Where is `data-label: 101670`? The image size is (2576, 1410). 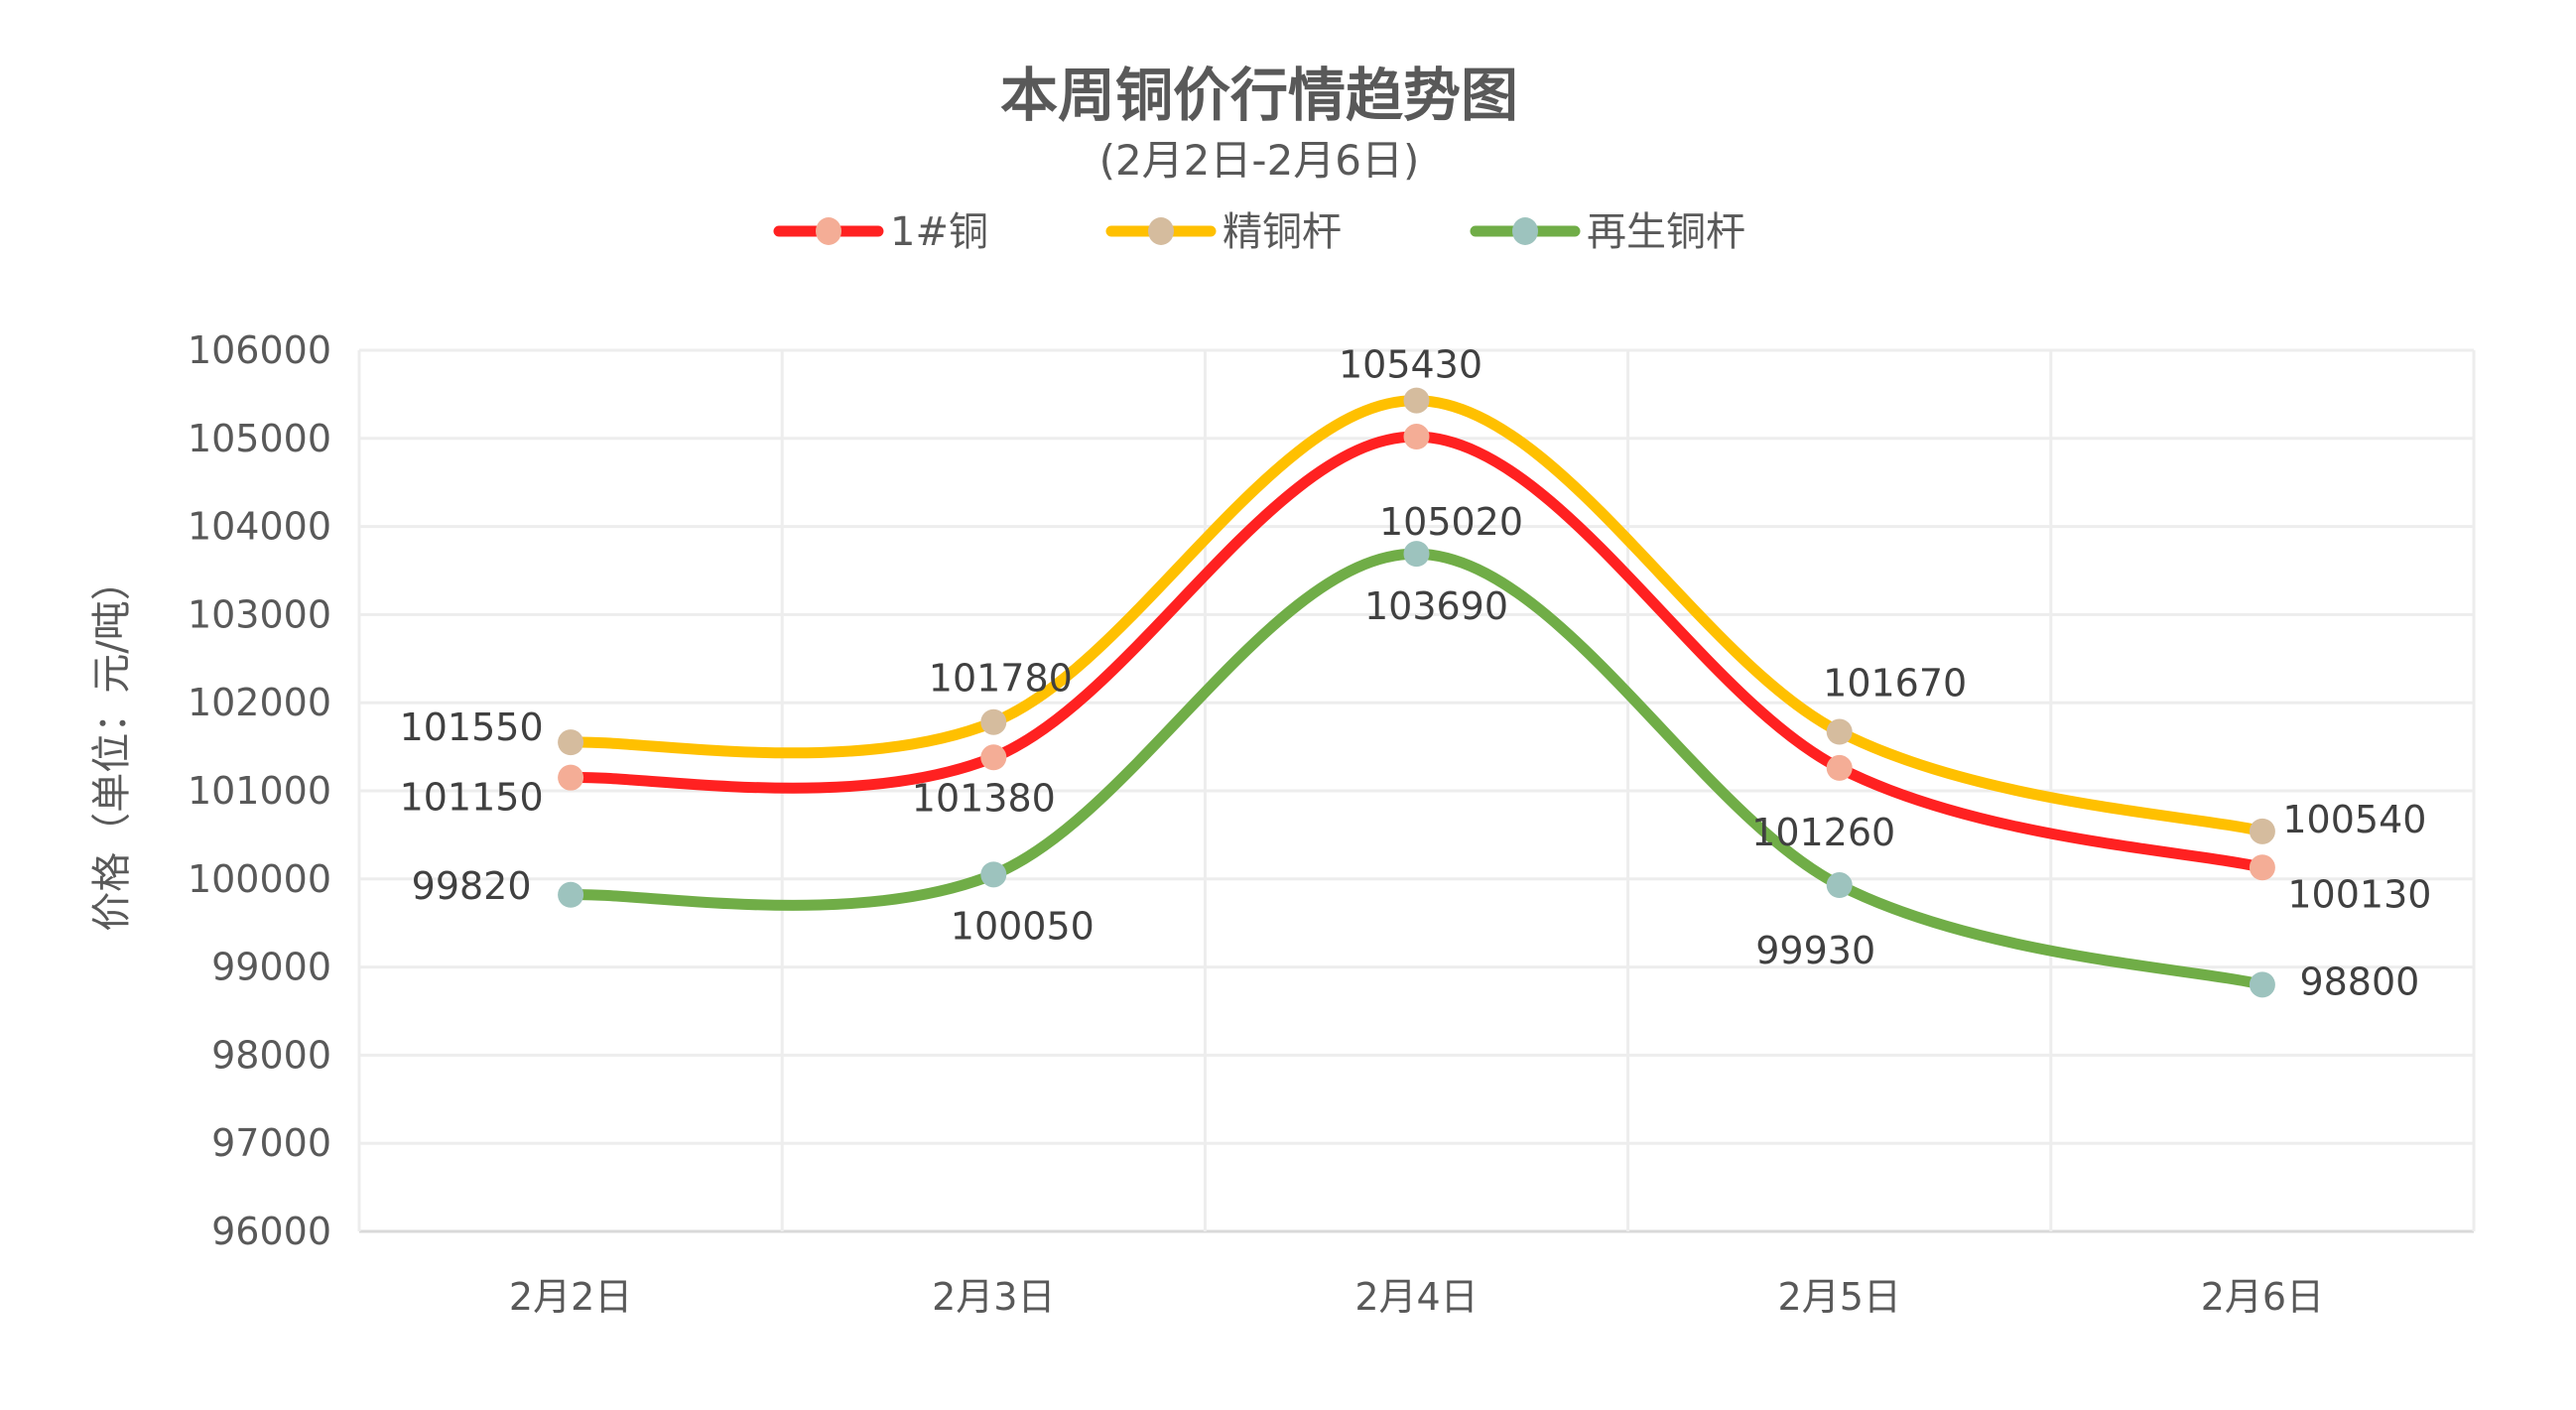 data-label: 101670 is located at coordinates (1895, 684).